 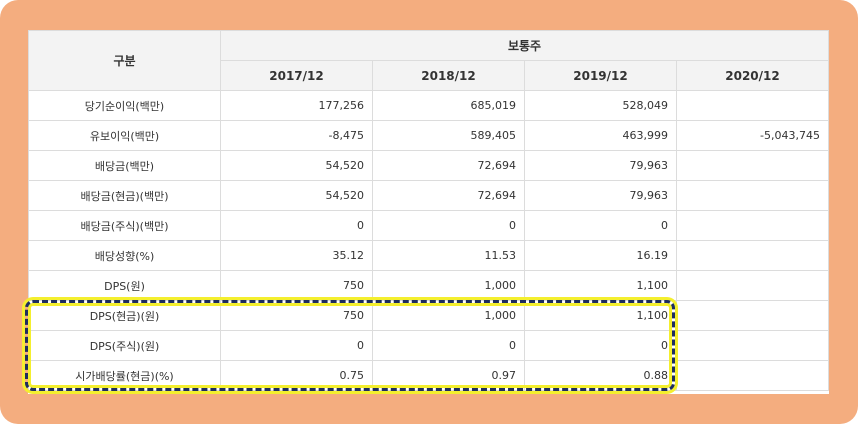 What do you see at coordinates (124, 195) in the screenshot?
I see `row-label: 배당금(현금)(백만)` at bounding box center [124, 195].